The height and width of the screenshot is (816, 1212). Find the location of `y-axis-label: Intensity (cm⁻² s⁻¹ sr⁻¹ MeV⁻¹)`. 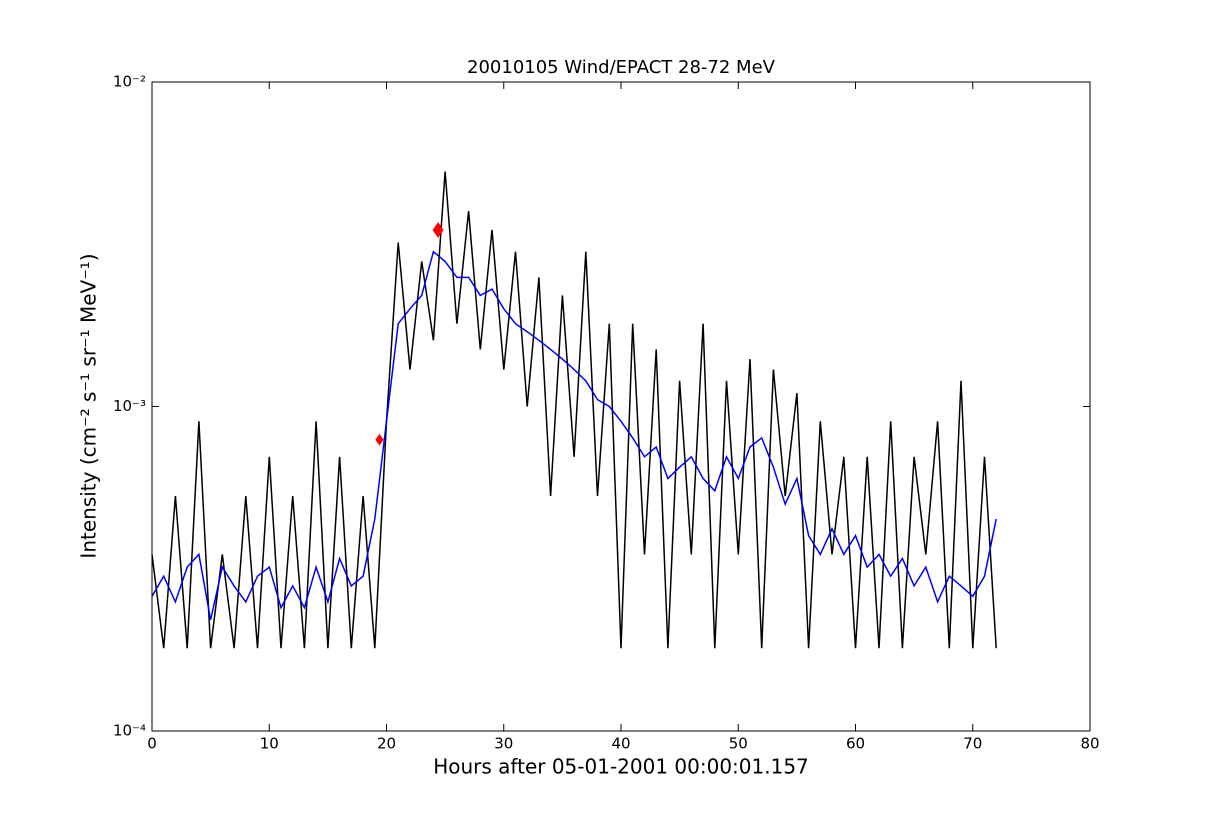

y-axis-label: Intensity (cm⁻² s⁻¹ sr⁻¹ MeV⁻¹) is located at coordinates (89, 405).